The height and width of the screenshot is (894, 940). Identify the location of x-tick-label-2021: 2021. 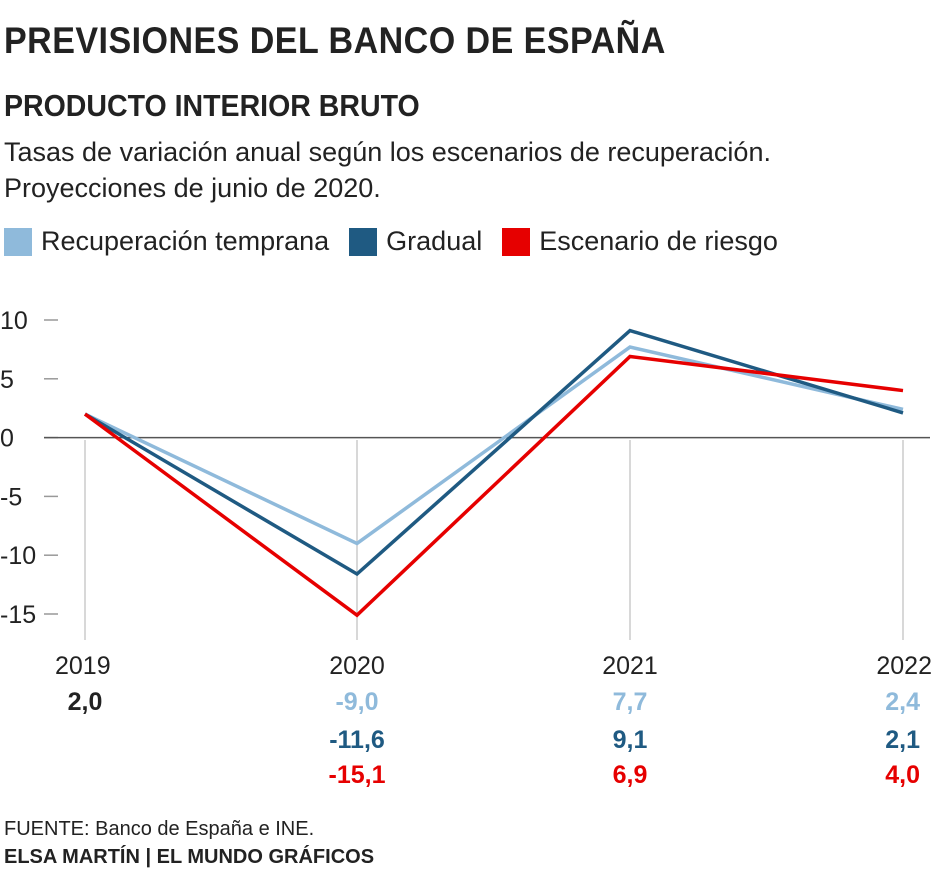
(630, 666).